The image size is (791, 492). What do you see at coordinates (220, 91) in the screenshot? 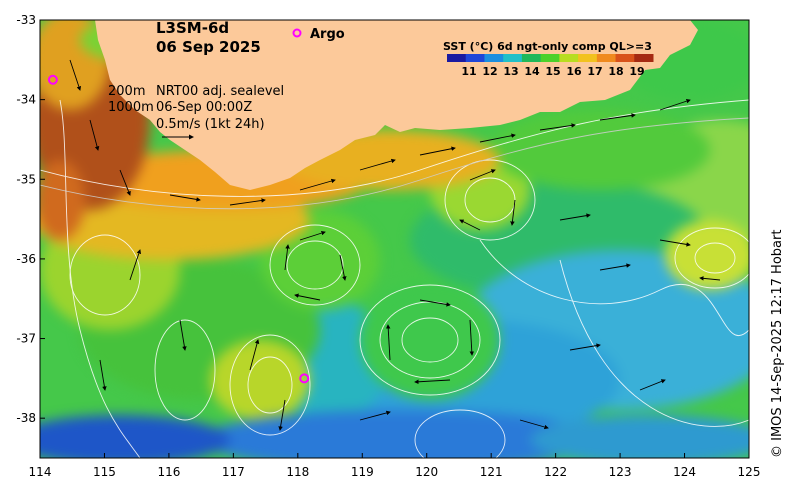
I see `nrt-sealevel-label: NRT00 adj. sealevel` at bounding box center [220, 91].